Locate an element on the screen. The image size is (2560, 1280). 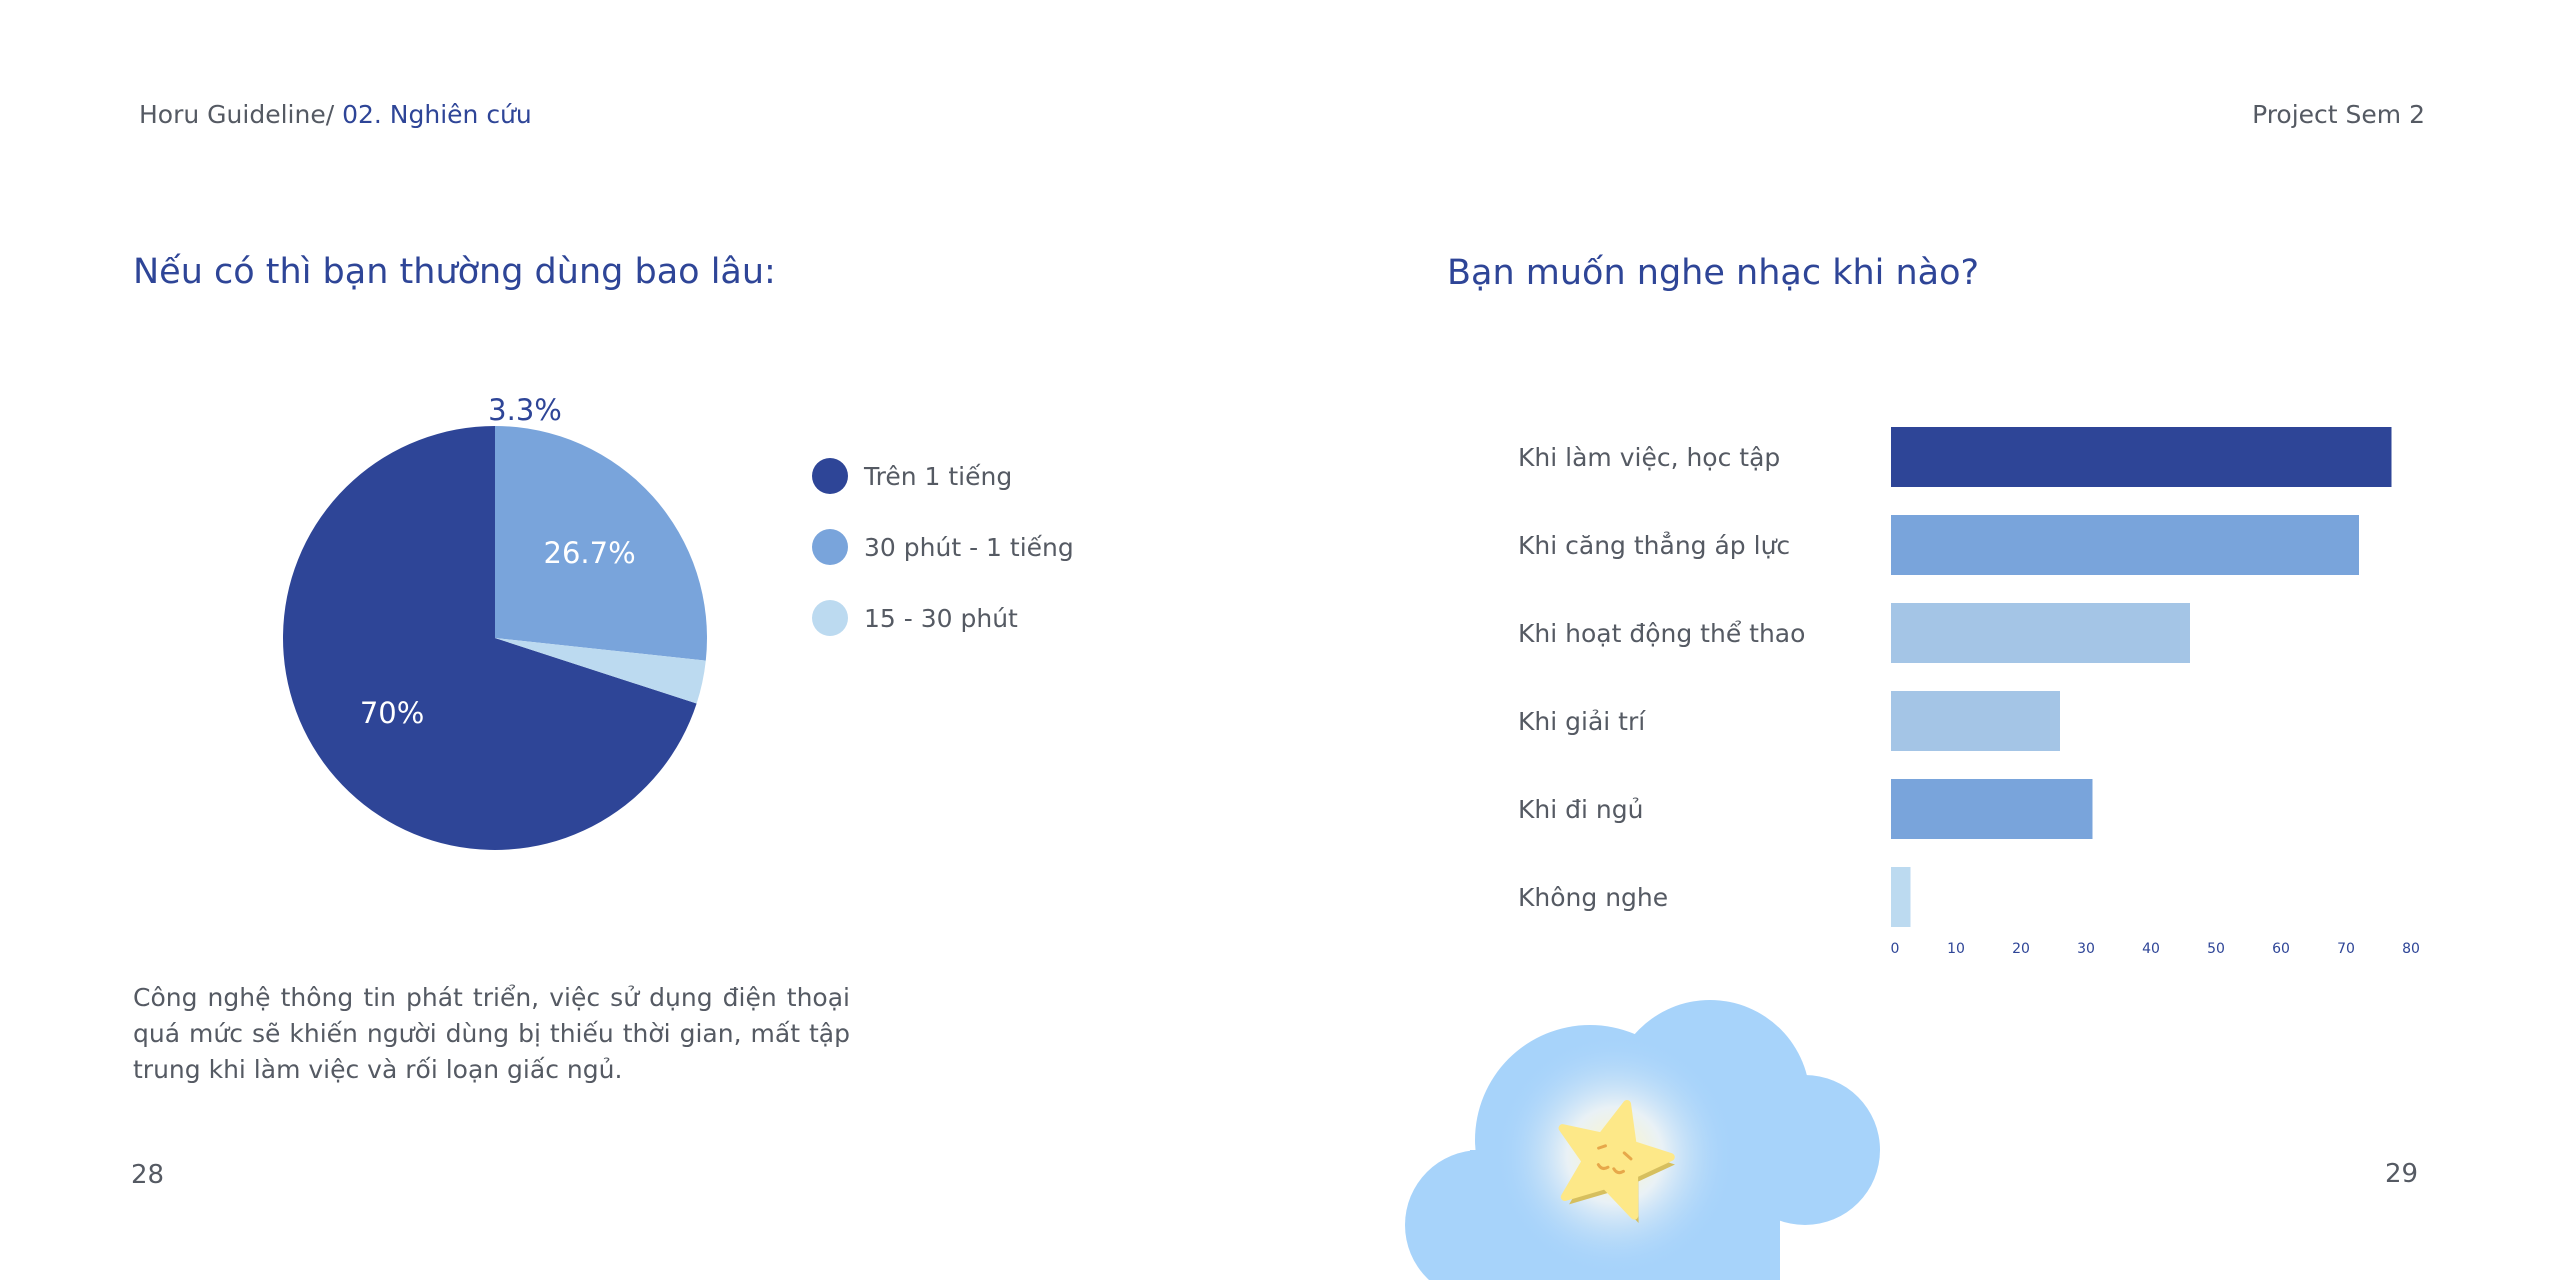
bar-category-label: Khi giải trí is located at coordinates (1582, 721).